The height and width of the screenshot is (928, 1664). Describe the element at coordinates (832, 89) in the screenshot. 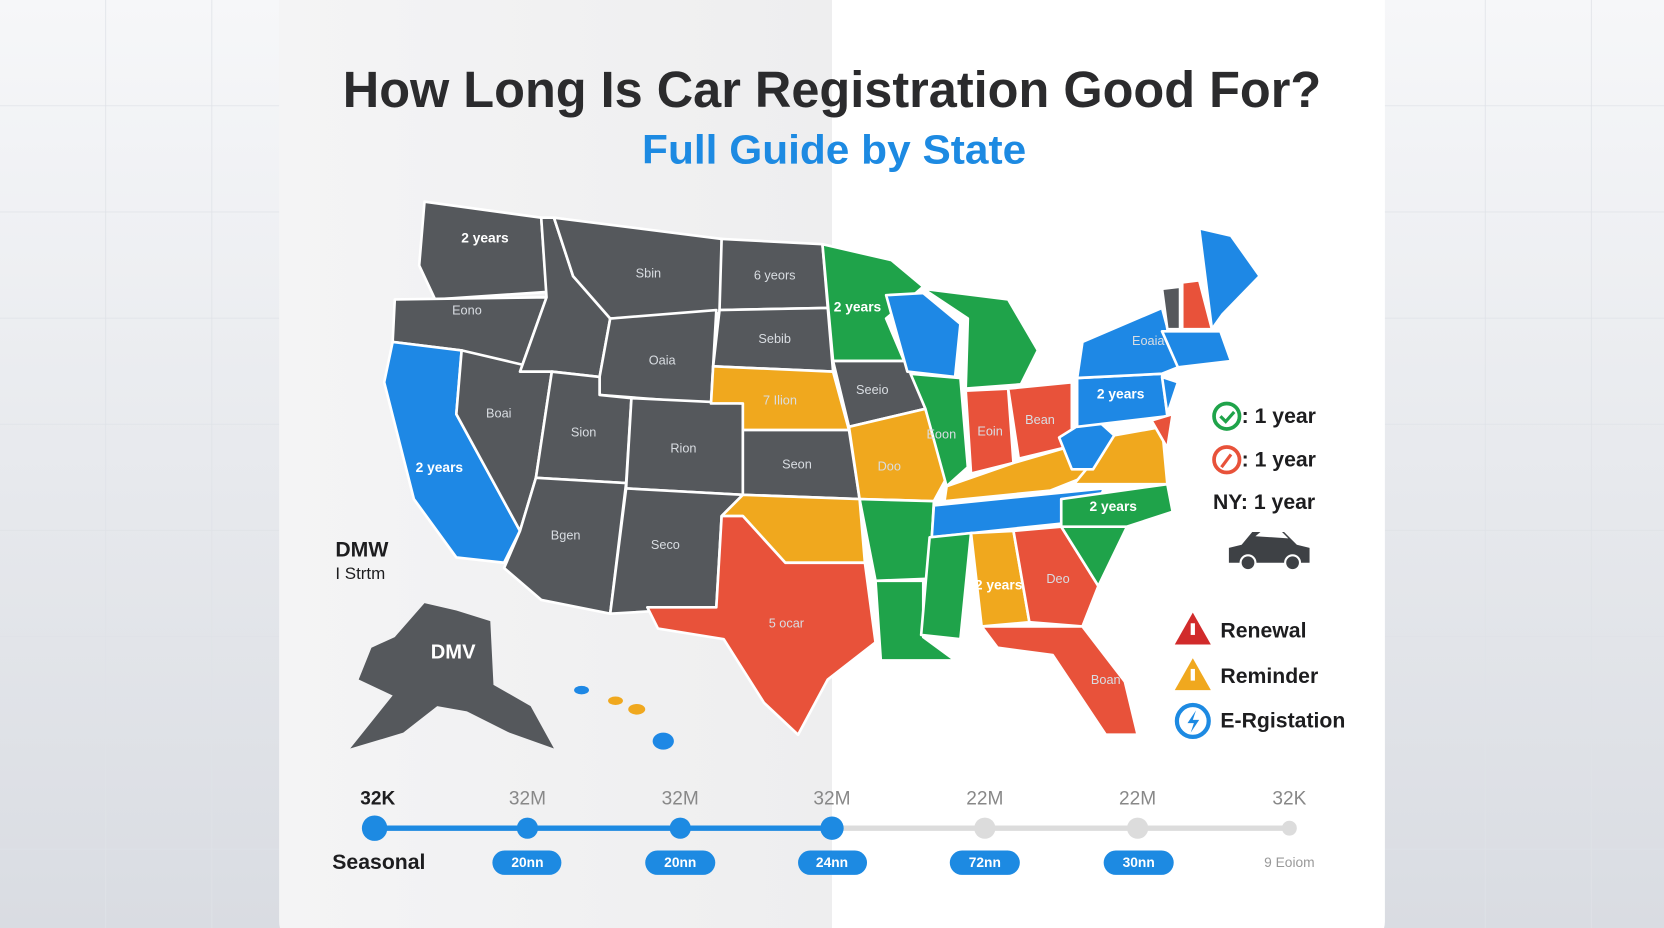

I see `title: How Long Is Car Registration Good For?` at that location.